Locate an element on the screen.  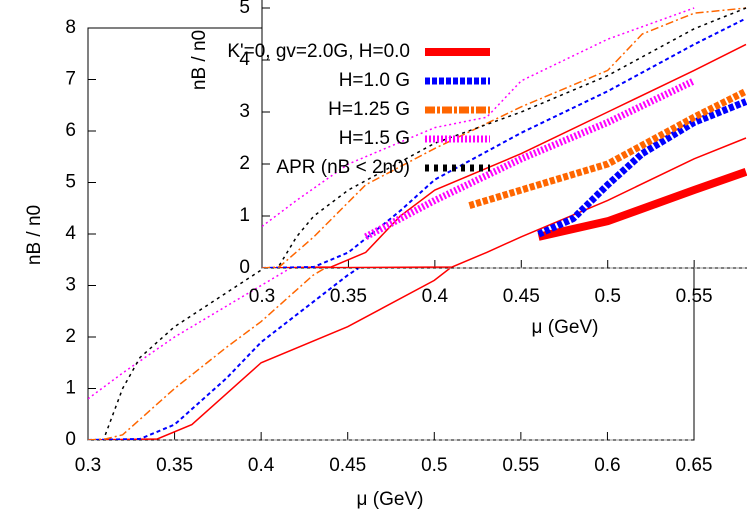
legend-label: H=1.5 G is located at coordinates (374, 138).